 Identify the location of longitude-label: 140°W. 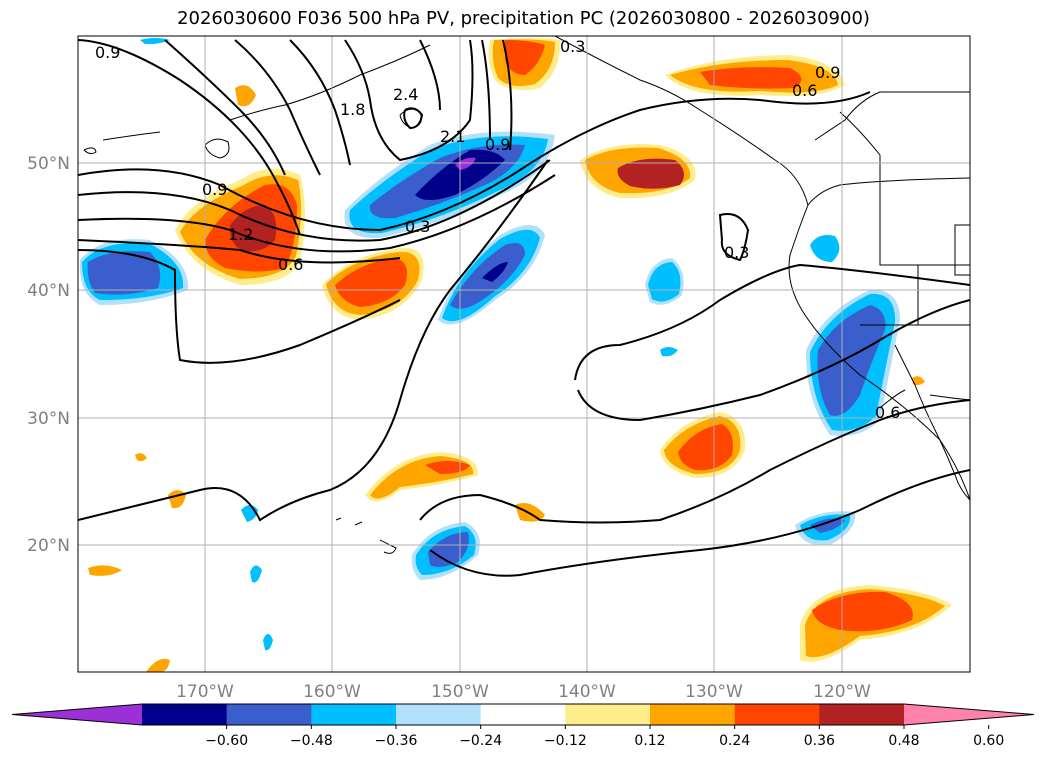
(587, 692).